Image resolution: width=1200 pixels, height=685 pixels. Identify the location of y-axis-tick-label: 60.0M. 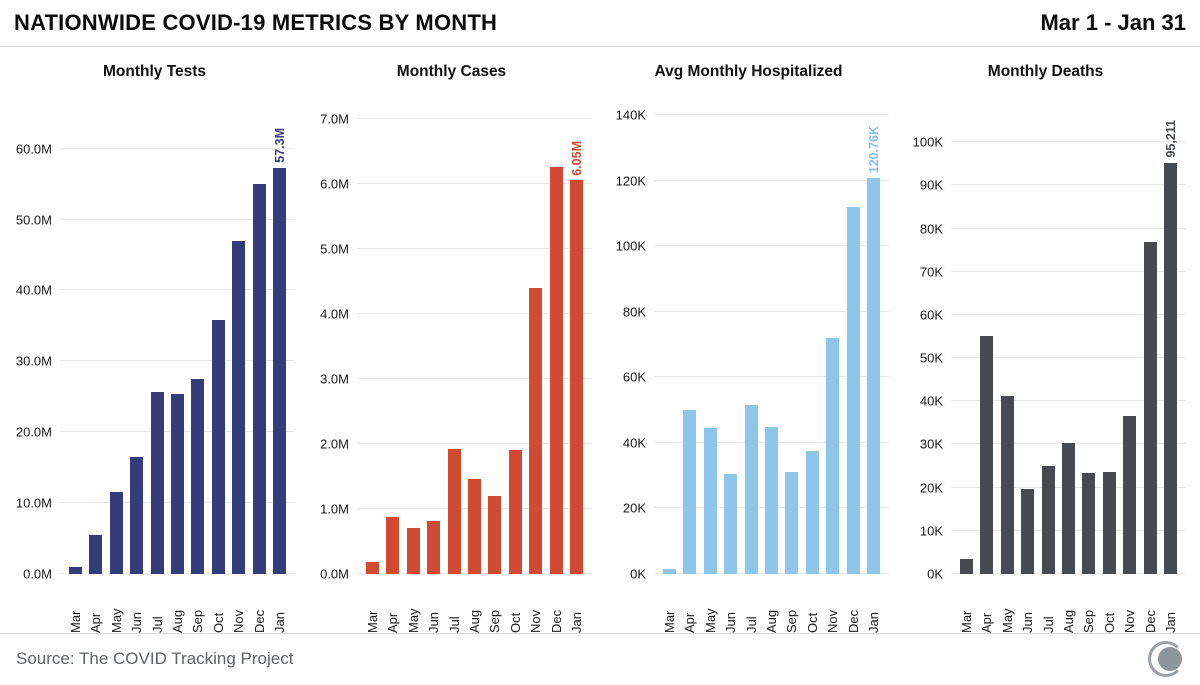
(33, 149).